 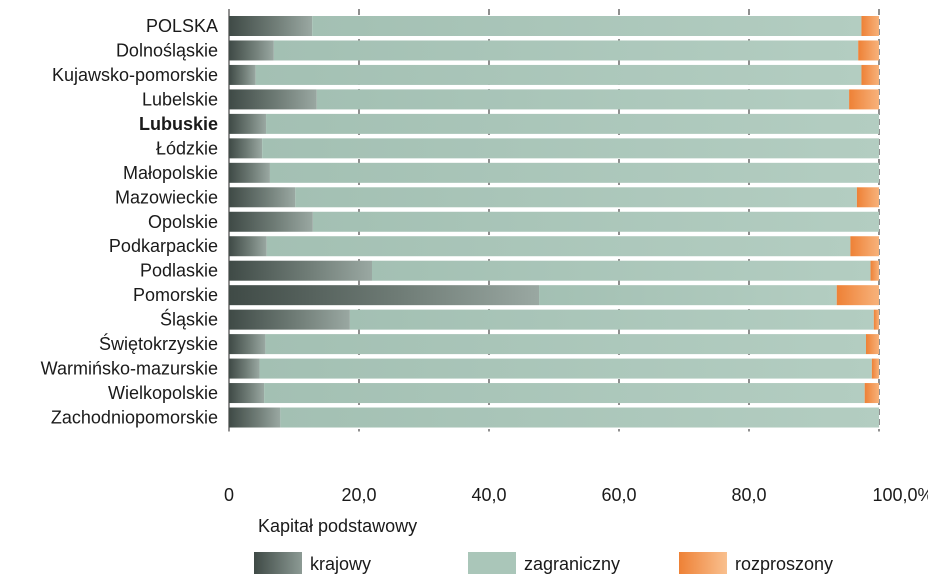 What do you see at coordinates (163, 393) in the screenshot?
I see `category-label: Wielkopolskie` at bounding box center [163, 393].